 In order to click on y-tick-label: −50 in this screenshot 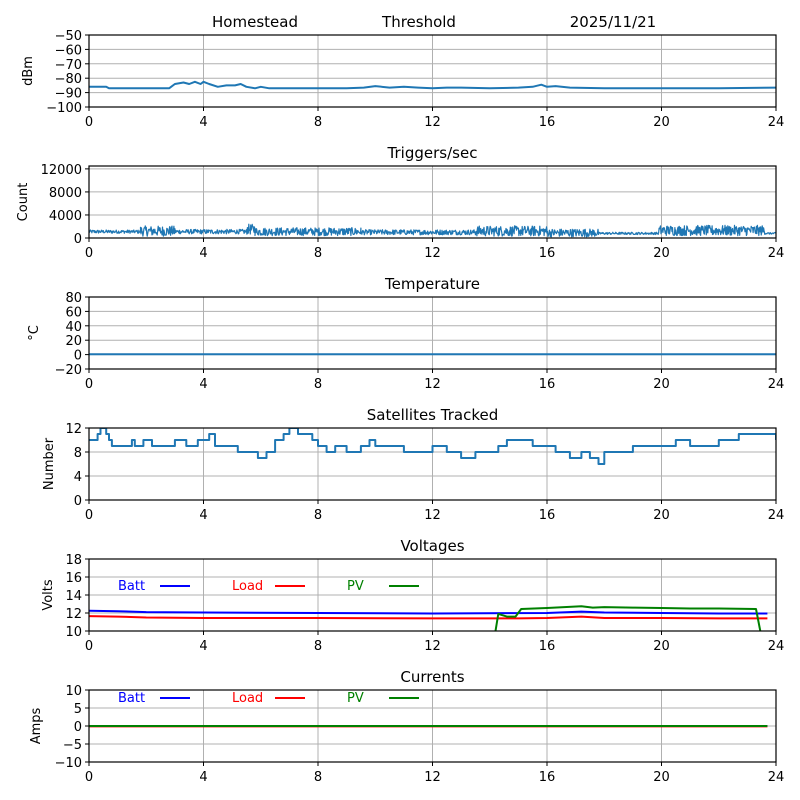, I will do `click(68, 36)`.